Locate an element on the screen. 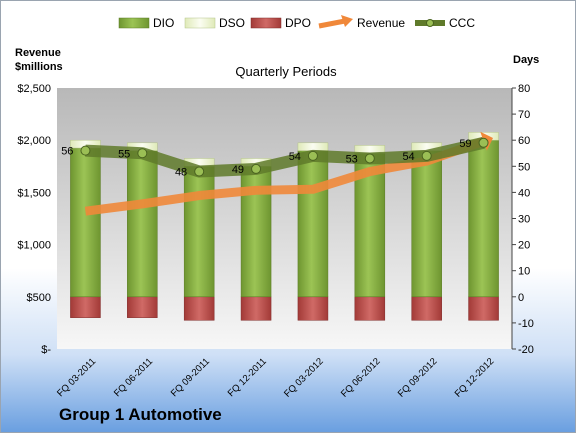 The image size is (576, 433). y-left-tick-label: $500 is located at coordinates (39, 298).